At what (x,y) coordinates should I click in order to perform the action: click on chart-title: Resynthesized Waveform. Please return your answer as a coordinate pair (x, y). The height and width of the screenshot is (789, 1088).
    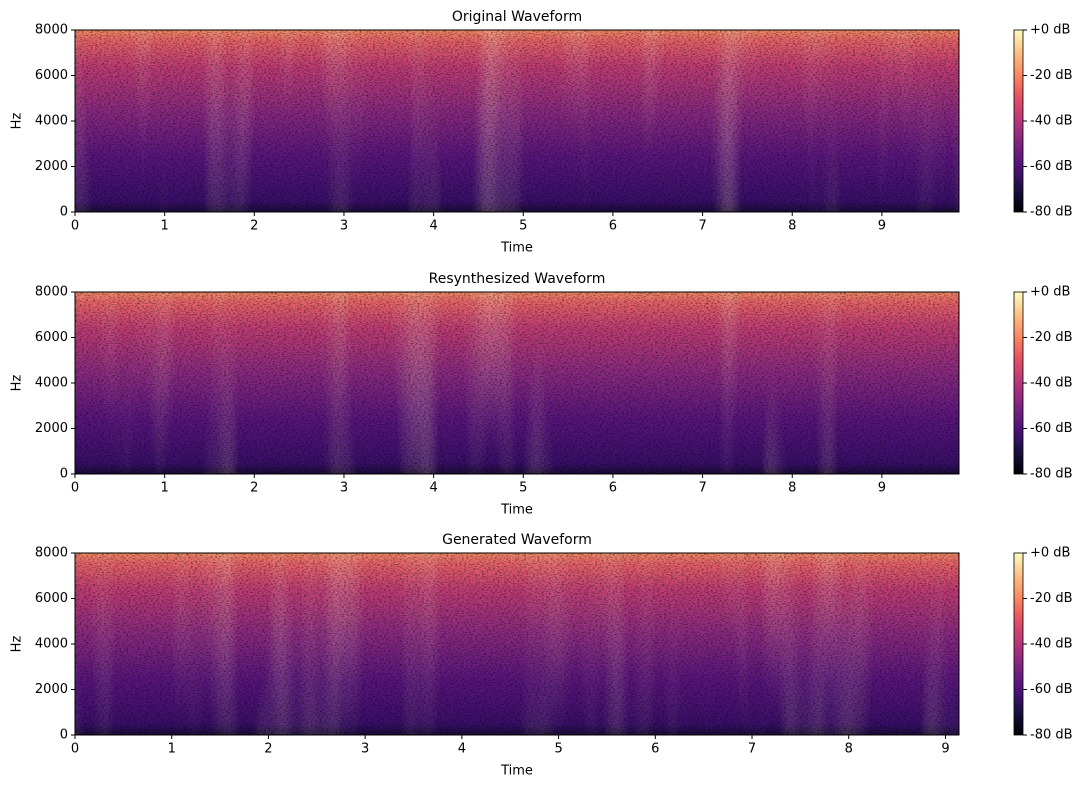
    Looking at the image, I should click on (517, 279).